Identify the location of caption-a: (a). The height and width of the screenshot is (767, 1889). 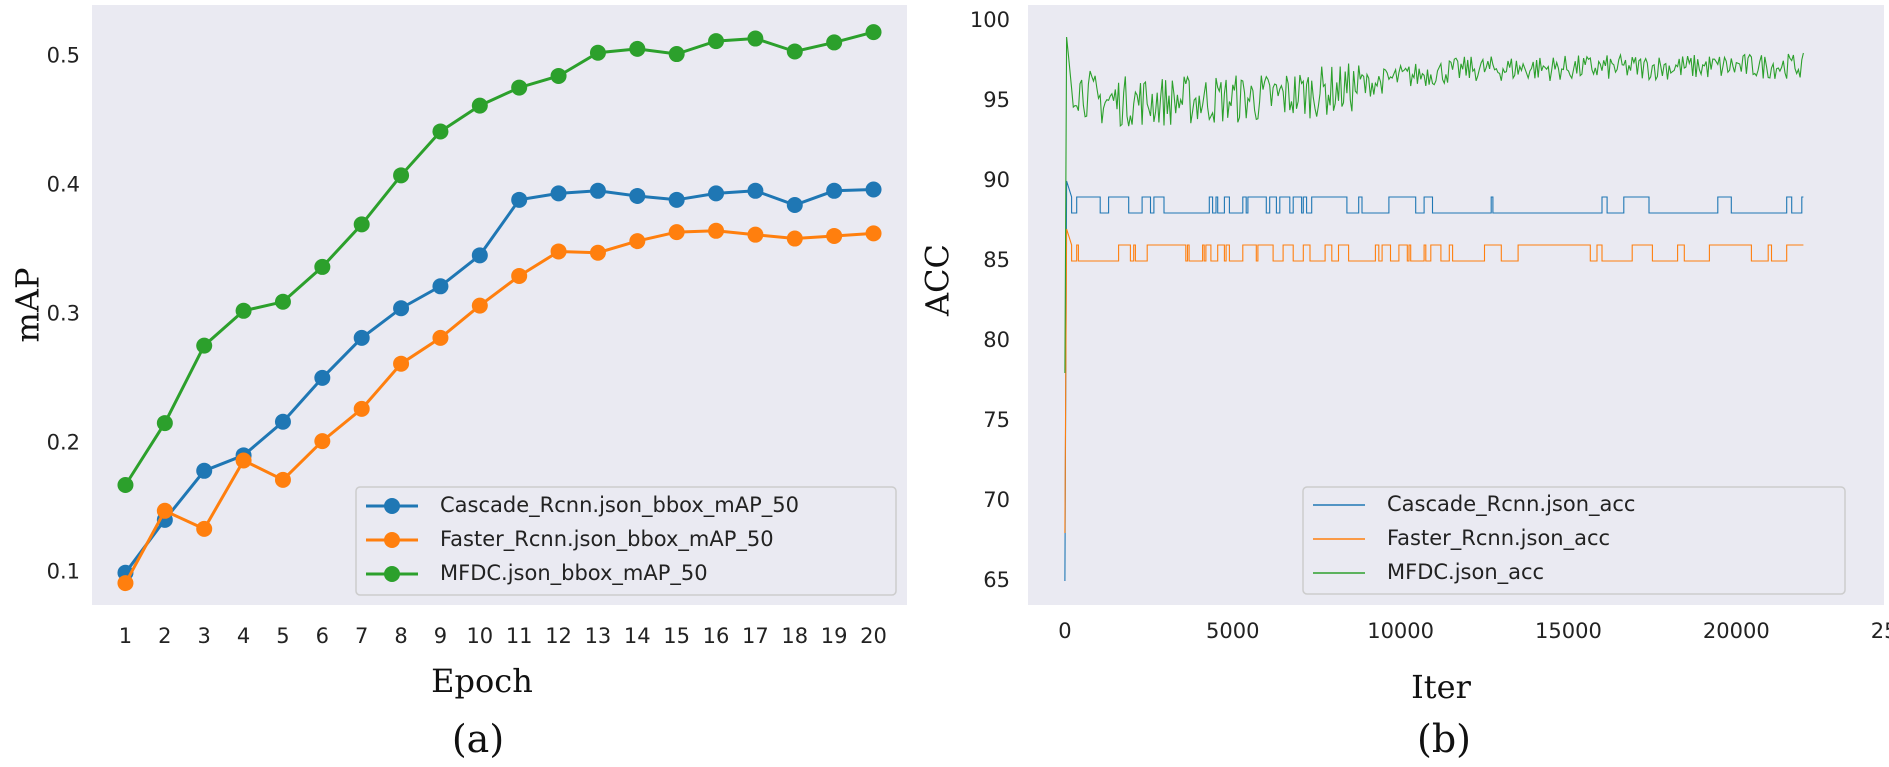
(478, 739).